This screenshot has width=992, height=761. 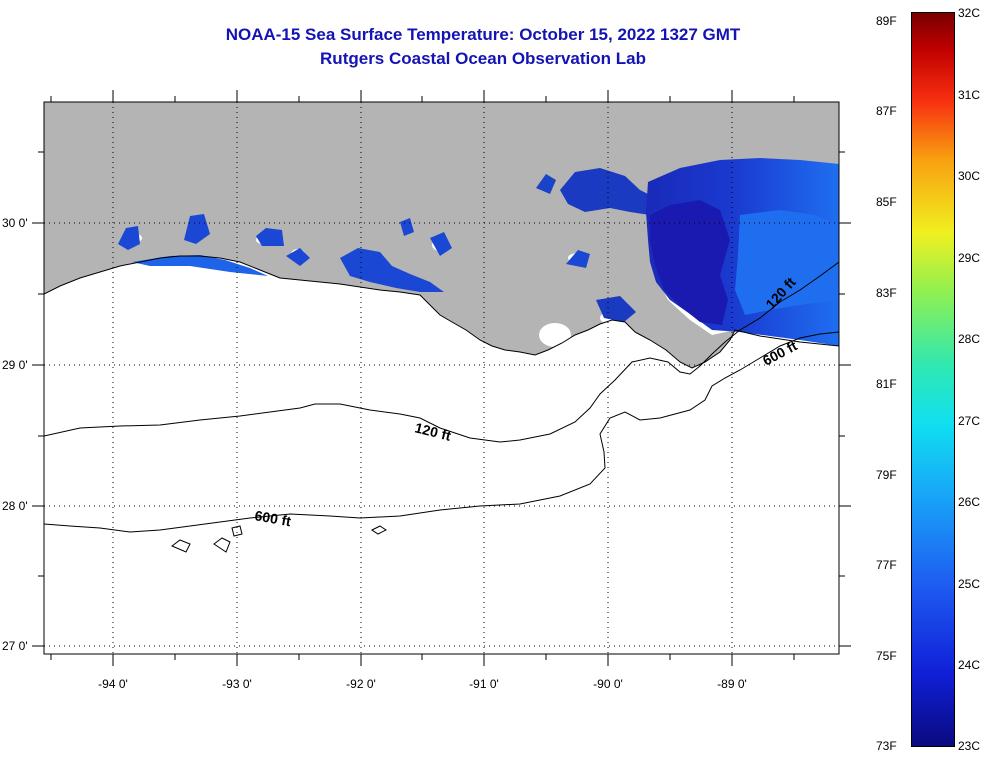 What do you see at coordinates (886, 746) in the screenshot?
I see `cb-label-73f: 73F` at bounding box center [886, 746].